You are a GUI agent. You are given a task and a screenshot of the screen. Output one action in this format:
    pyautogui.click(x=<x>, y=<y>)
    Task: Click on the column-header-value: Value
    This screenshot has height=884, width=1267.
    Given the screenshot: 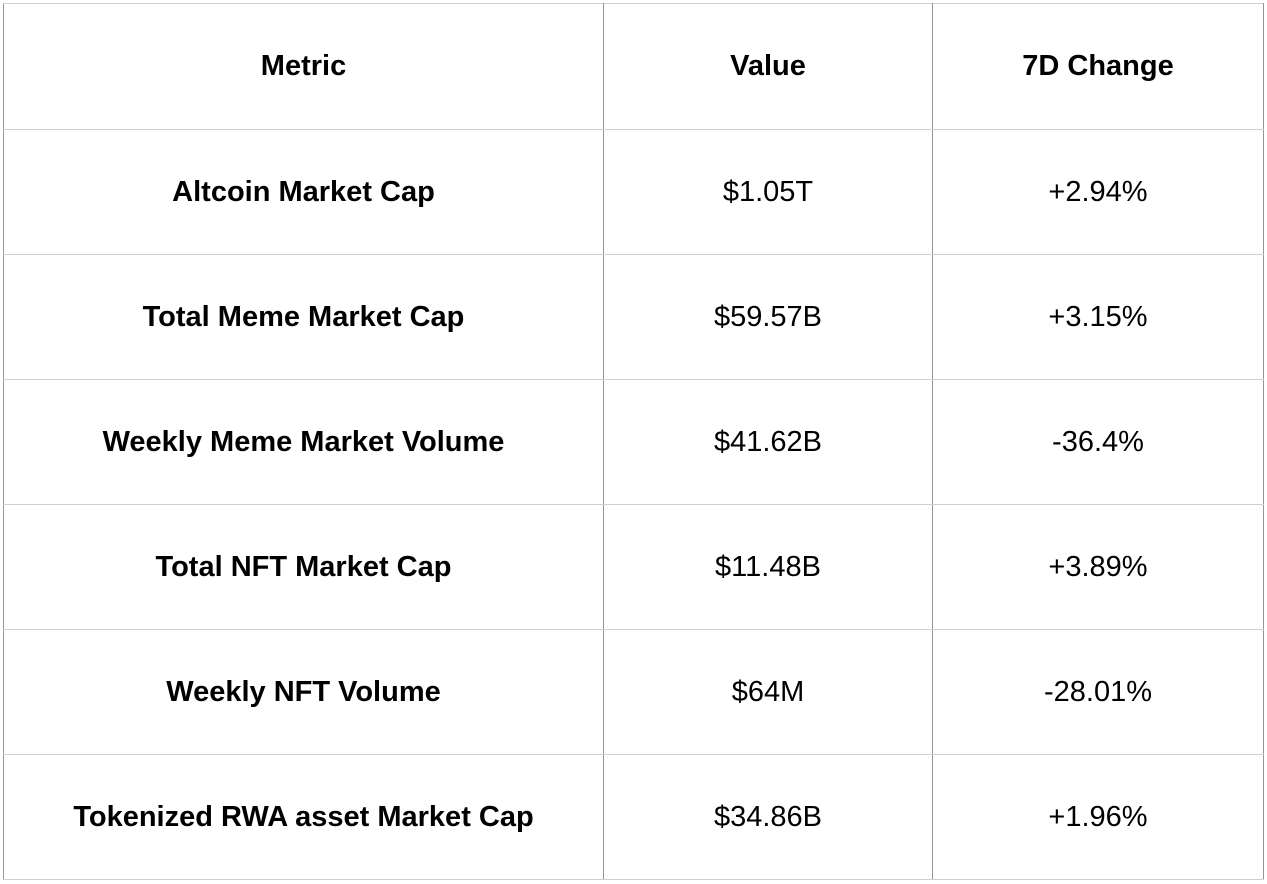 What is the action you would take?
    pyautogui.click(x=768, y=66)
    